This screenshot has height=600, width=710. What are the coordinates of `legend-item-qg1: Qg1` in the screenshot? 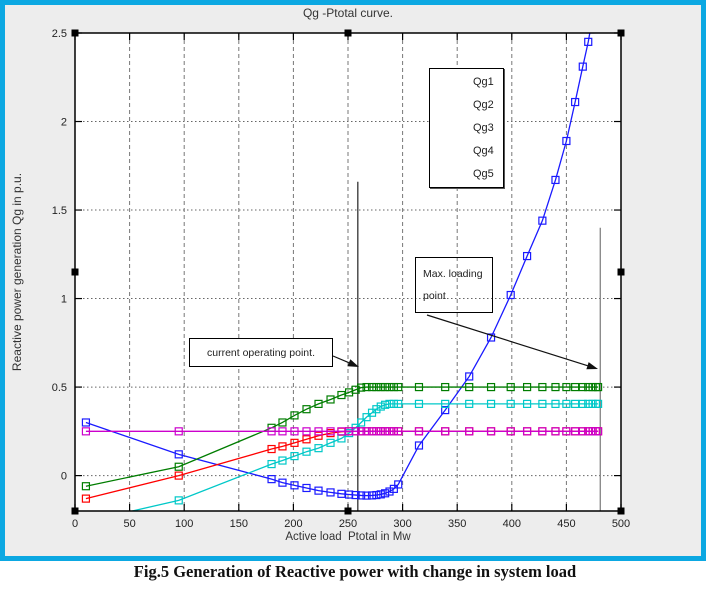 It's located at (466, 82).